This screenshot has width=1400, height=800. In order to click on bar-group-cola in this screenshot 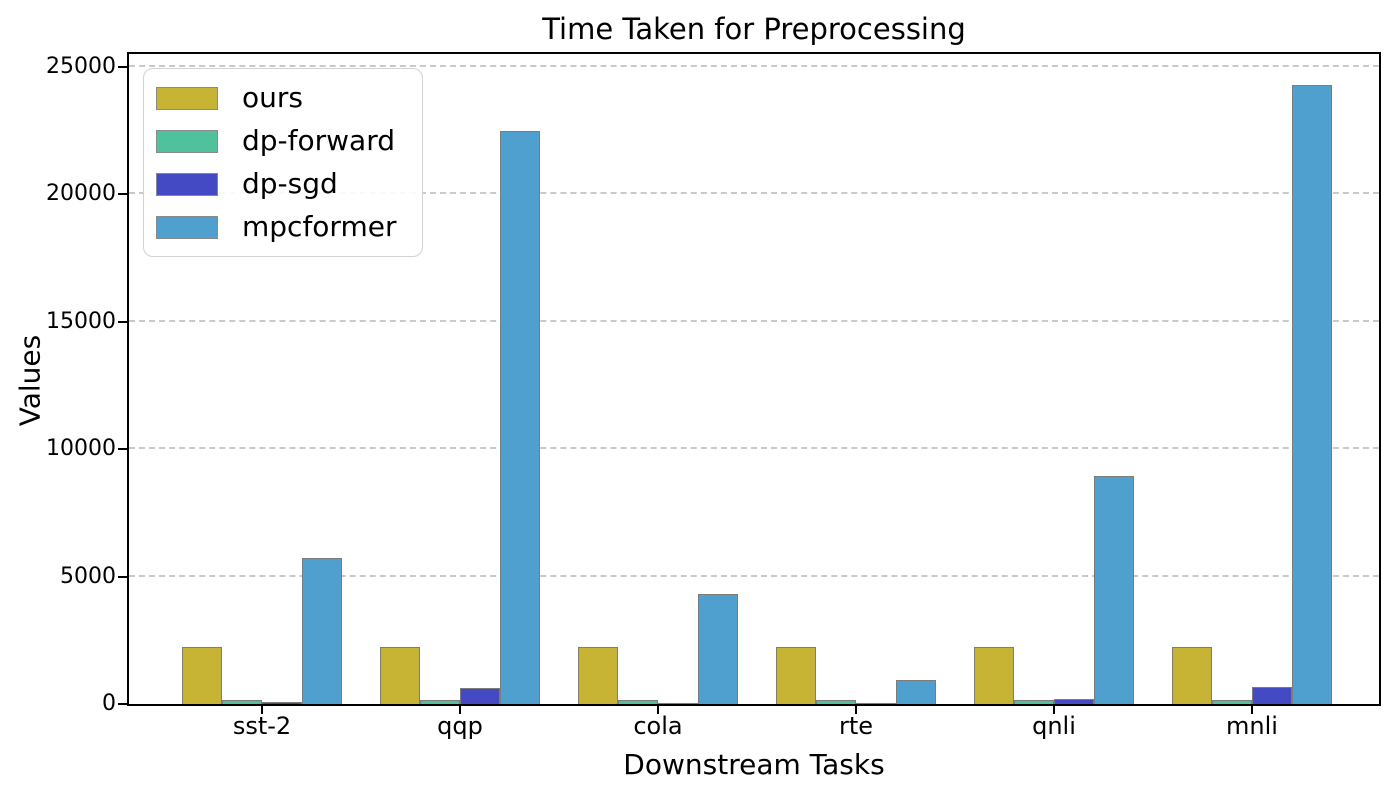, I will do `click(658, 648)`.